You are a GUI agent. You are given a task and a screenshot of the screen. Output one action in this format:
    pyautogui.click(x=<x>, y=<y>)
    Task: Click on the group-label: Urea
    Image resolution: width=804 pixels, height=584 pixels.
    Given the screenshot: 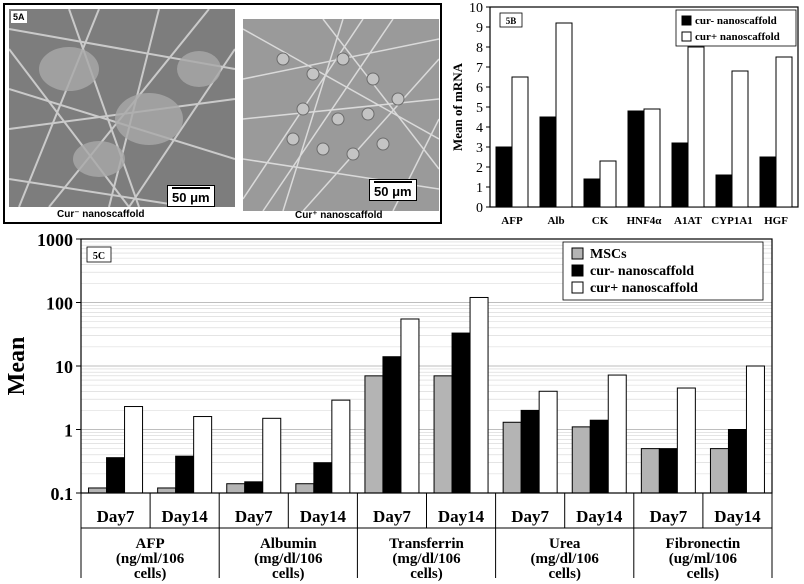 What is the action you would take?
    pyautogui.click(x=565, y=544)
    